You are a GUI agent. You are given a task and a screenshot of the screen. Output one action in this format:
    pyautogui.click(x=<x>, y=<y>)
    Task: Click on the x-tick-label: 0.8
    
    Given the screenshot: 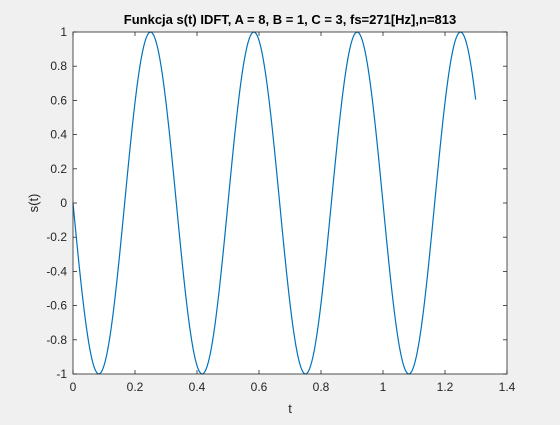 What is the action you would take?
    pyautogui.click(x=321, y=387)
    